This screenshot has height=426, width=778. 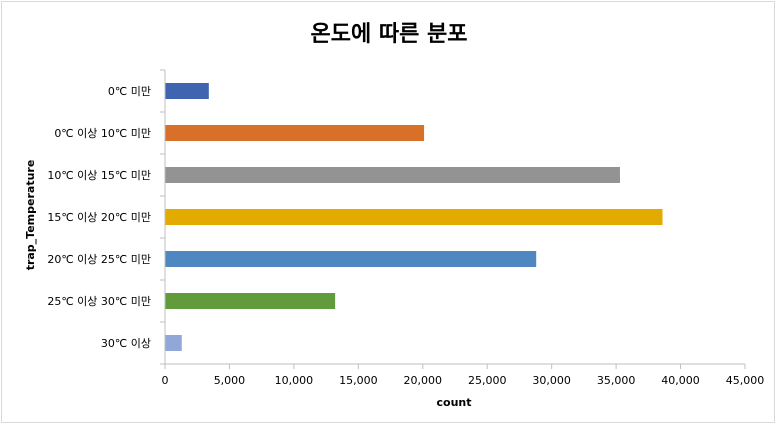 I want to click on x-tick-label: 10,000, so click(x=294, y=380).